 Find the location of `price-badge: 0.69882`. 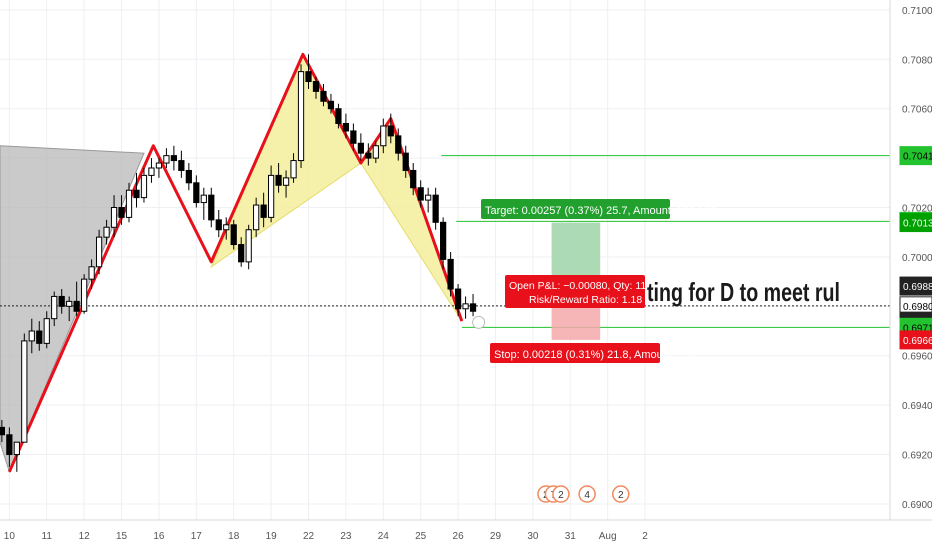

price-badge: 0.69882 is located at coordinates (915, 286).